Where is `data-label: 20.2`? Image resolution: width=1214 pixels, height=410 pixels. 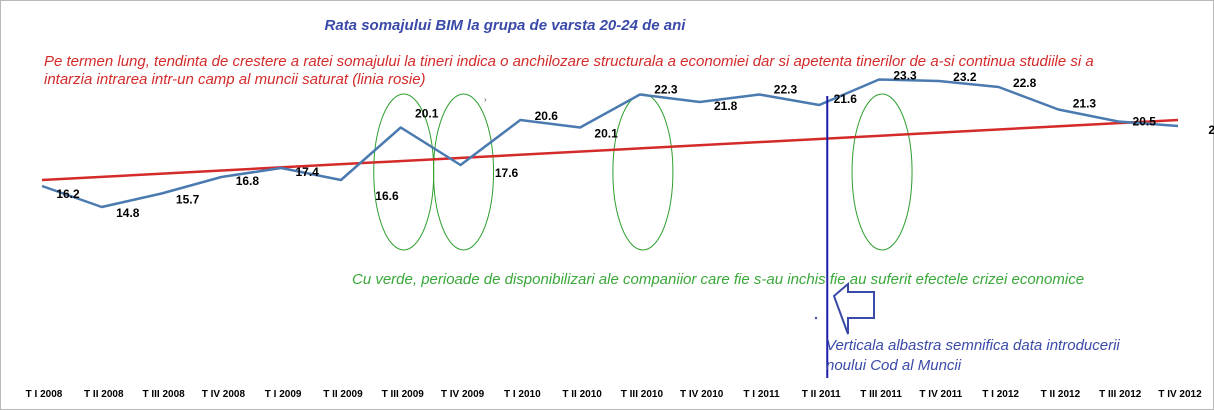
data-label: 20.2 is located at coordinates (1211, 130).